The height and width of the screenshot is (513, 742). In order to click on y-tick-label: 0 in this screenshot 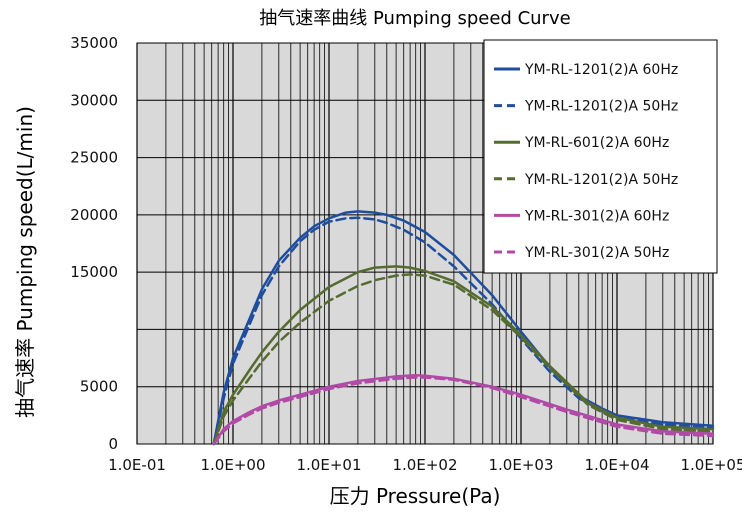, I will do `click(113, 444)`.